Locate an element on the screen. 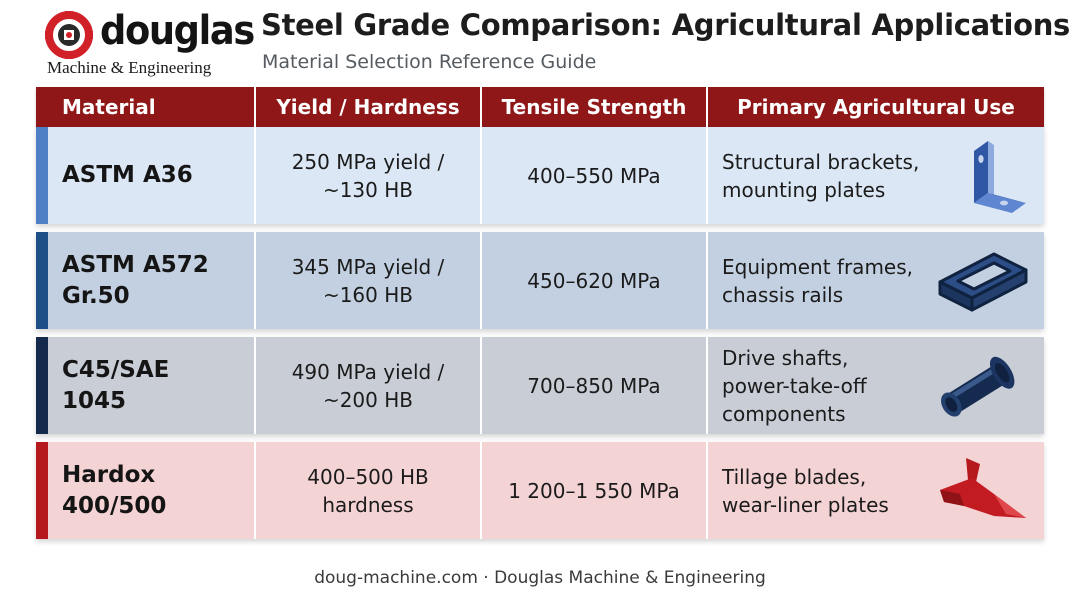 This screenshot has height=603, width=1080. material-grade: 1045 is located at coordinates (94, 400).